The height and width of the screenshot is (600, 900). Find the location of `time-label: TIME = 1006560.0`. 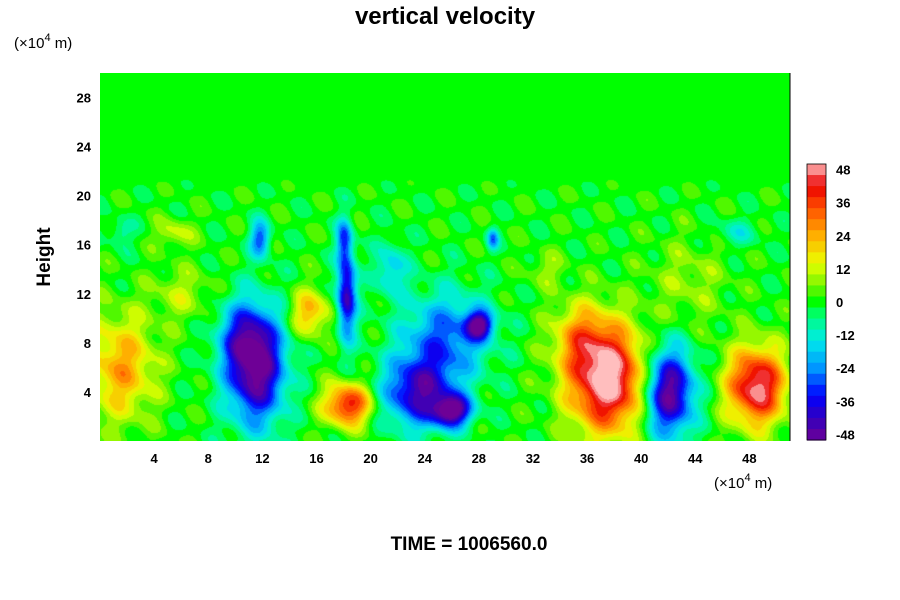

time-label: TIME = 1006560.0 is located at coordinates (469, 544).